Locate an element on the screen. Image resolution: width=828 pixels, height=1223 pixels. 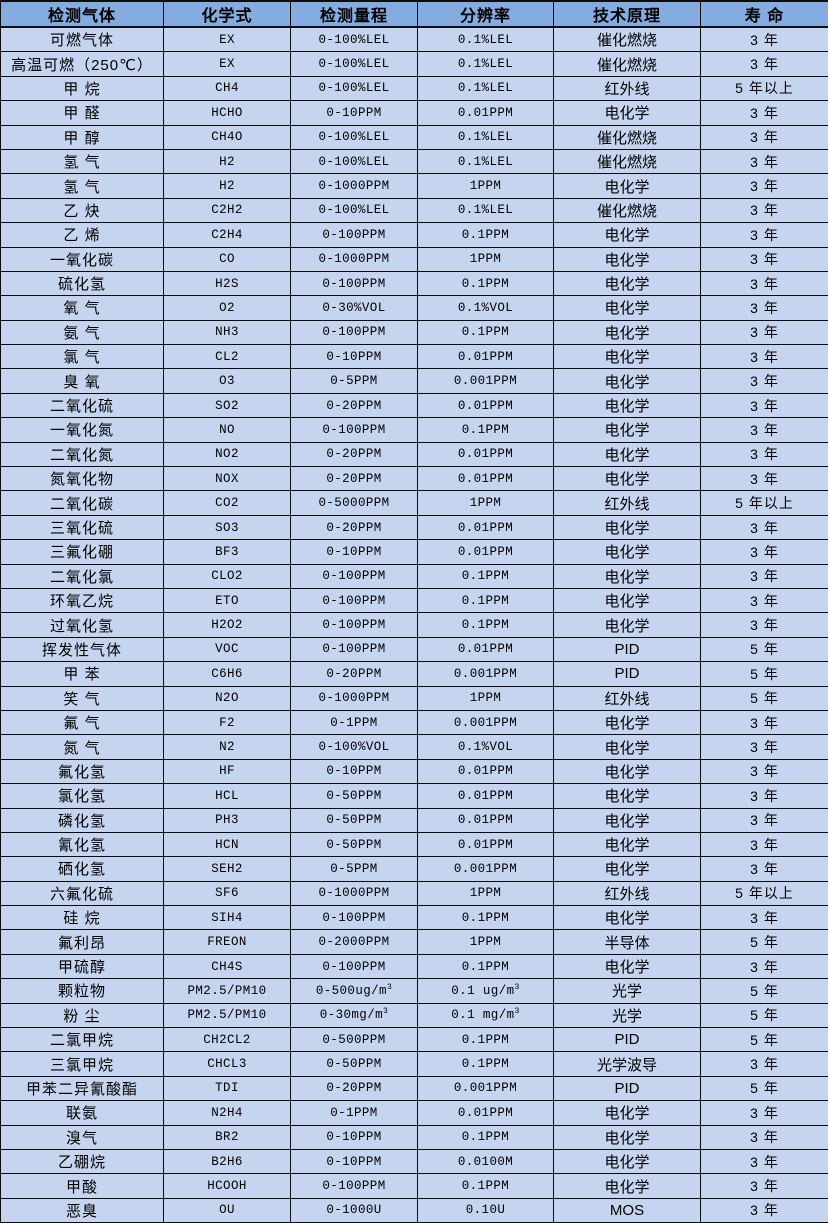
cell-principle: PID is located at coordinates (627, 674).